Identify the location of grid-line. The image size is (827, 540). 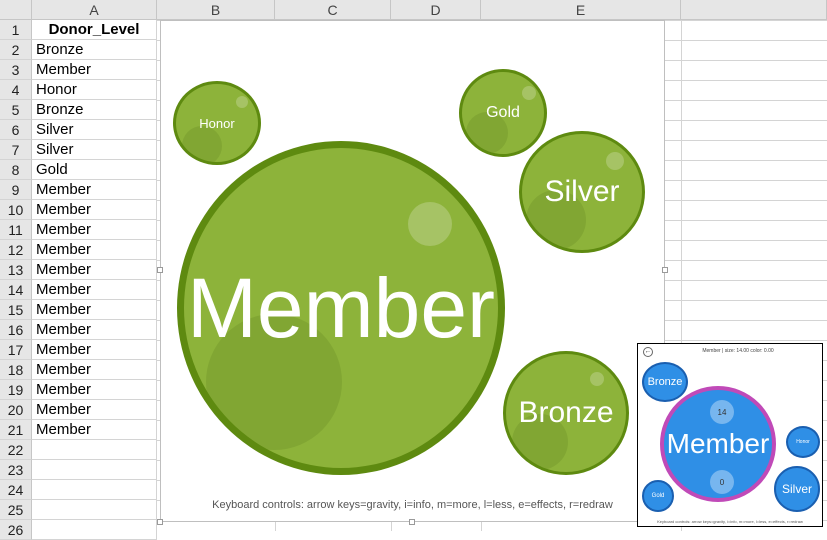
(681, 275).